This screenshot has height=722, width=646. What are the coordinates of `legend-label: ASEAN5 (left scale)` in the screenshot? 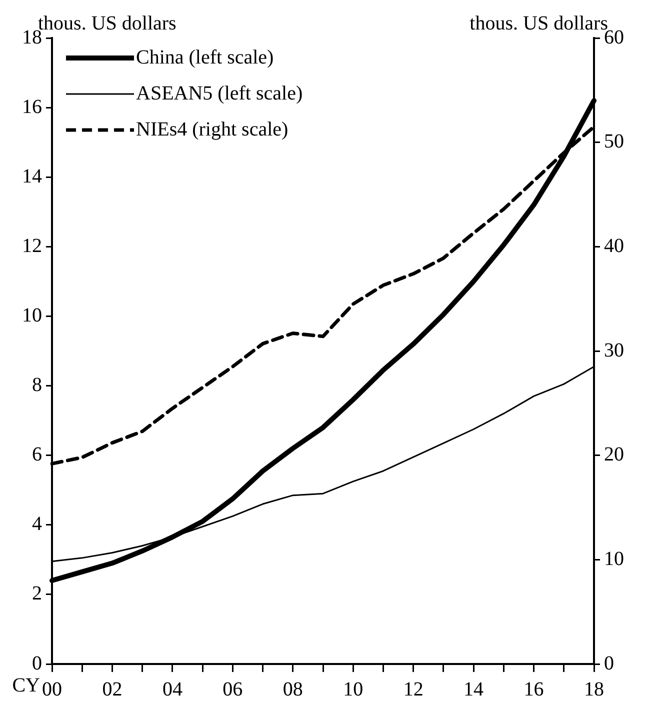 It's located at (219, 93).